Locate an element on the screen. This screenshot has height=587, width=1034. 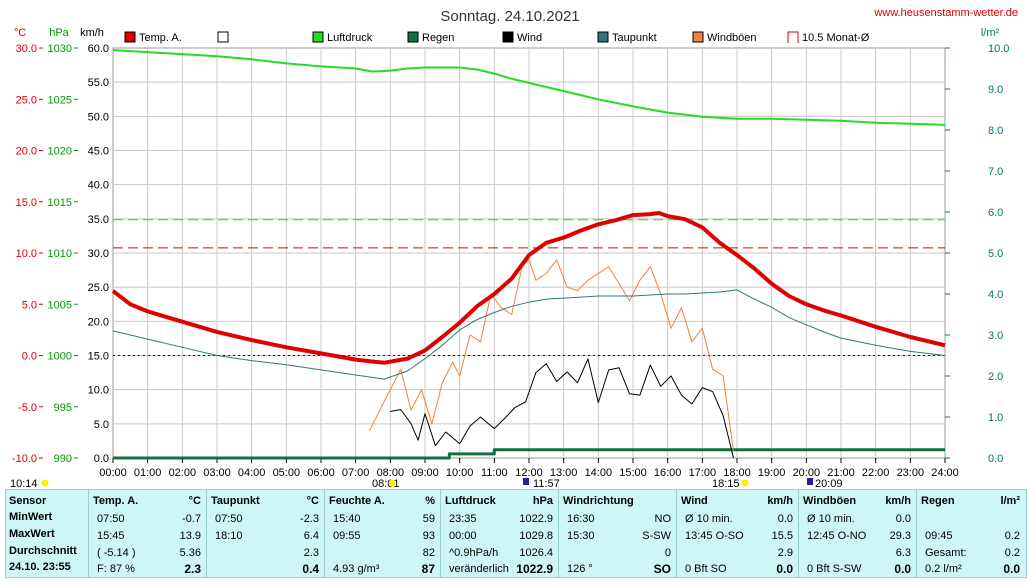
series-line-luftdruck is located at coordinates (529, 87).